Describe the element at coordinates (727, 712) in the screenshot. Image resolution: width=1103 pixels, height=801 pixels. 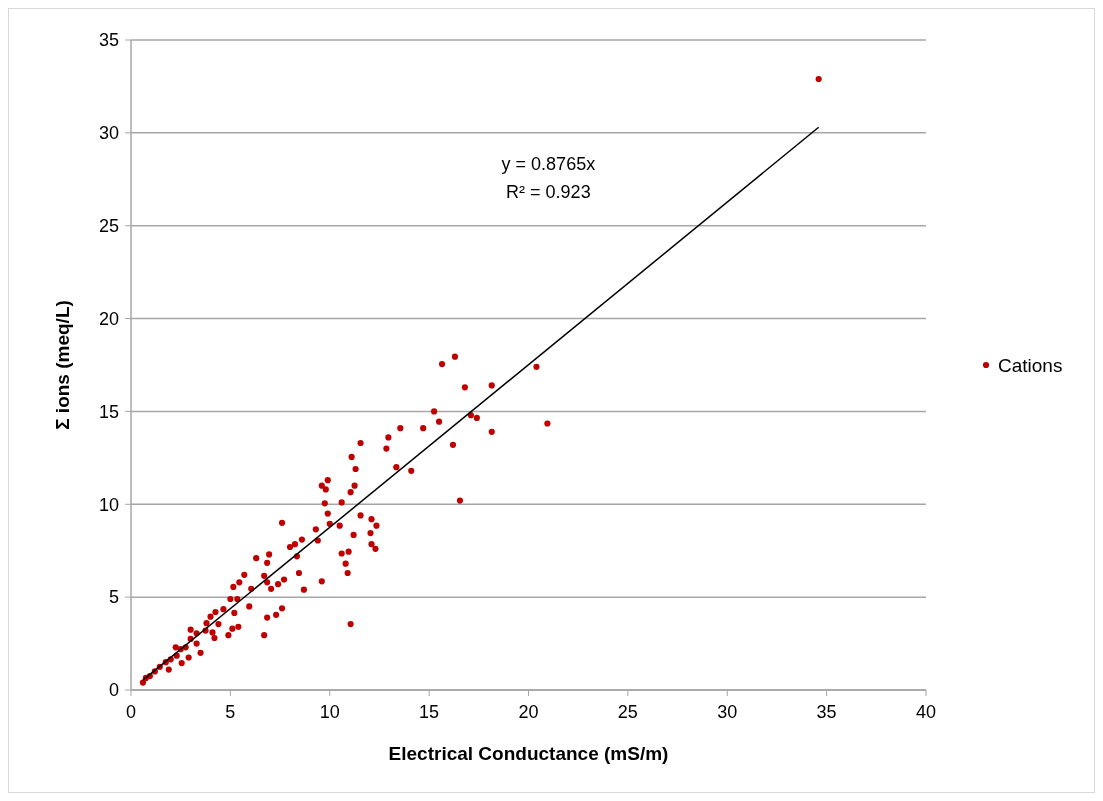
I see `x-tick-label: 30` at that location.